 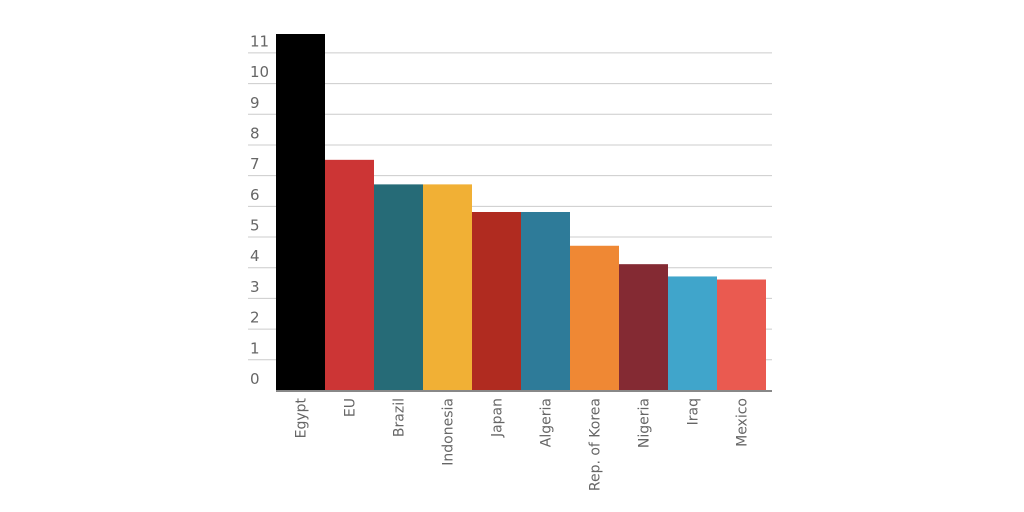 What do you see at coordinates (596, 444) in the screenshot?
I see `category-label: Rep. of Korea` at bounding box center [596, 444].